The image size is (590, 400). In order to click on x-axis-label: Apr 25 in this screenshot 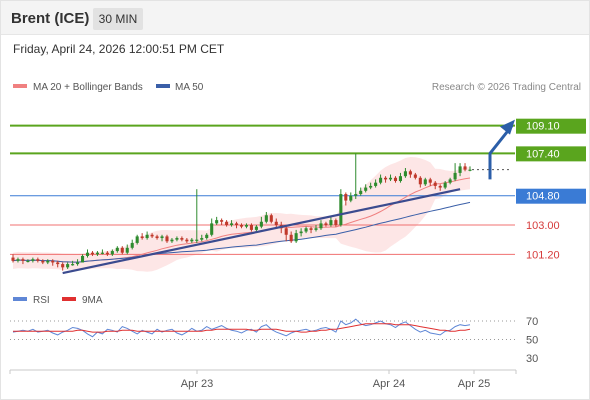, I will do `click(474, 384)`.